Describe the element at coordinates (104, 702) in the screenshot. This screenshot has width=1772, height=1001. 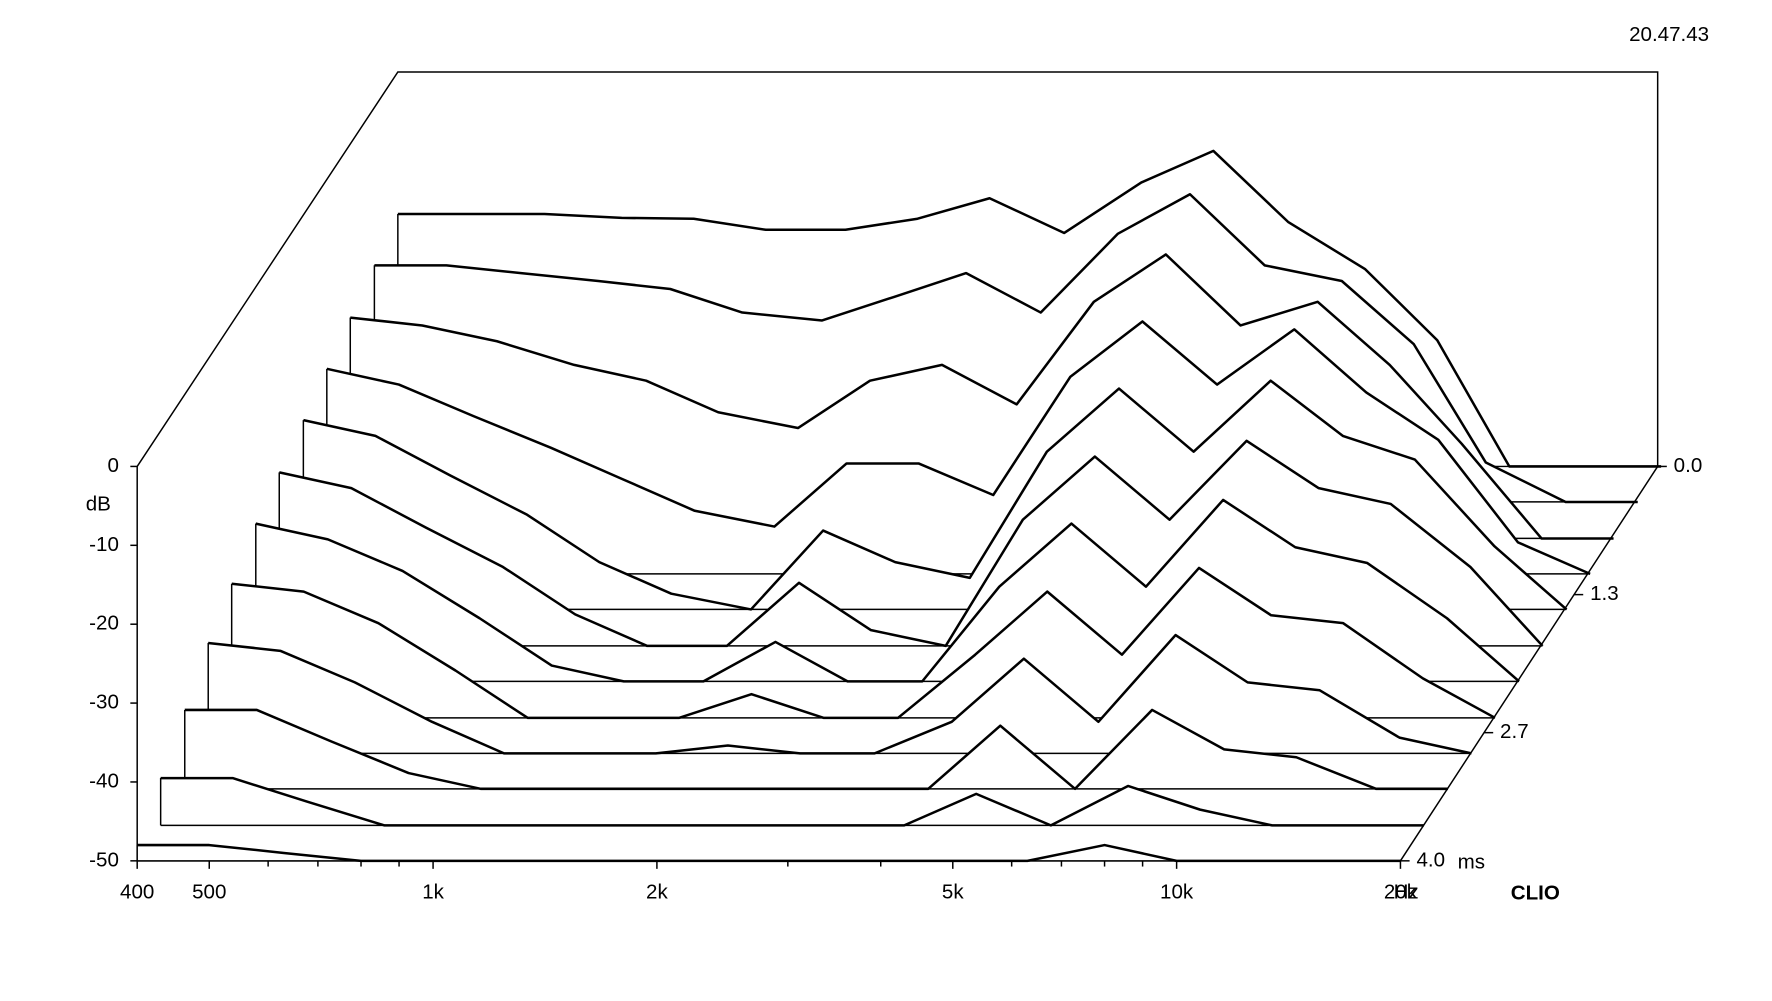
I see `y-tick-label: -30` at that location.